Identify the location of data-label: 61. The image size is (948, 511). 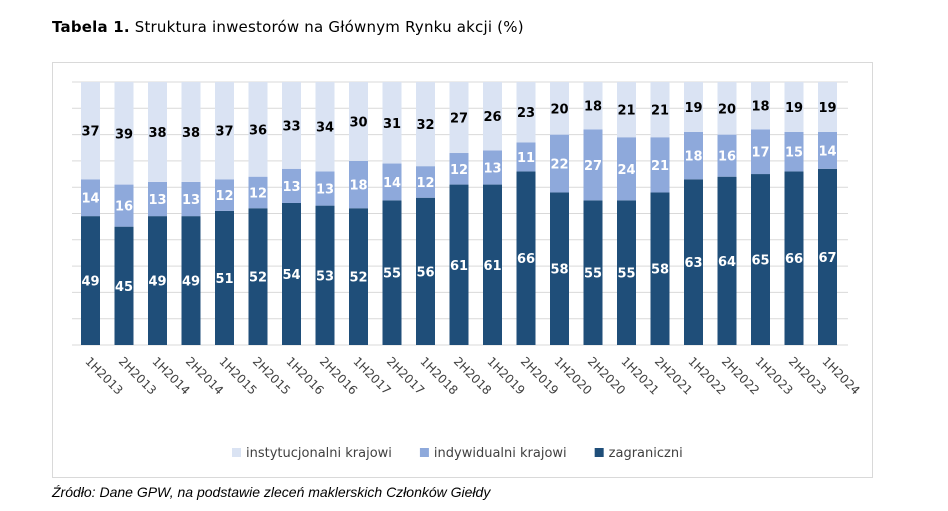
(492, 266).